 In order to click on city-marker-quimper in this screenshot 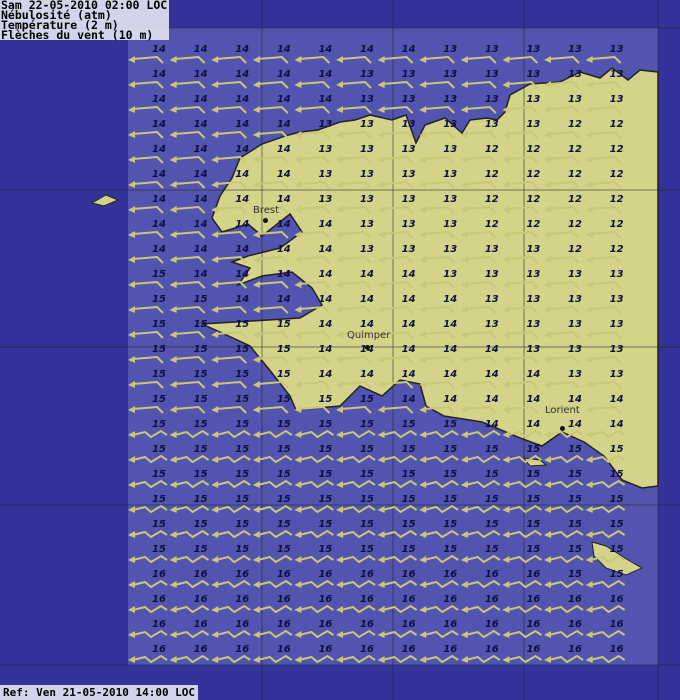, I will do `click(367, 347)`.